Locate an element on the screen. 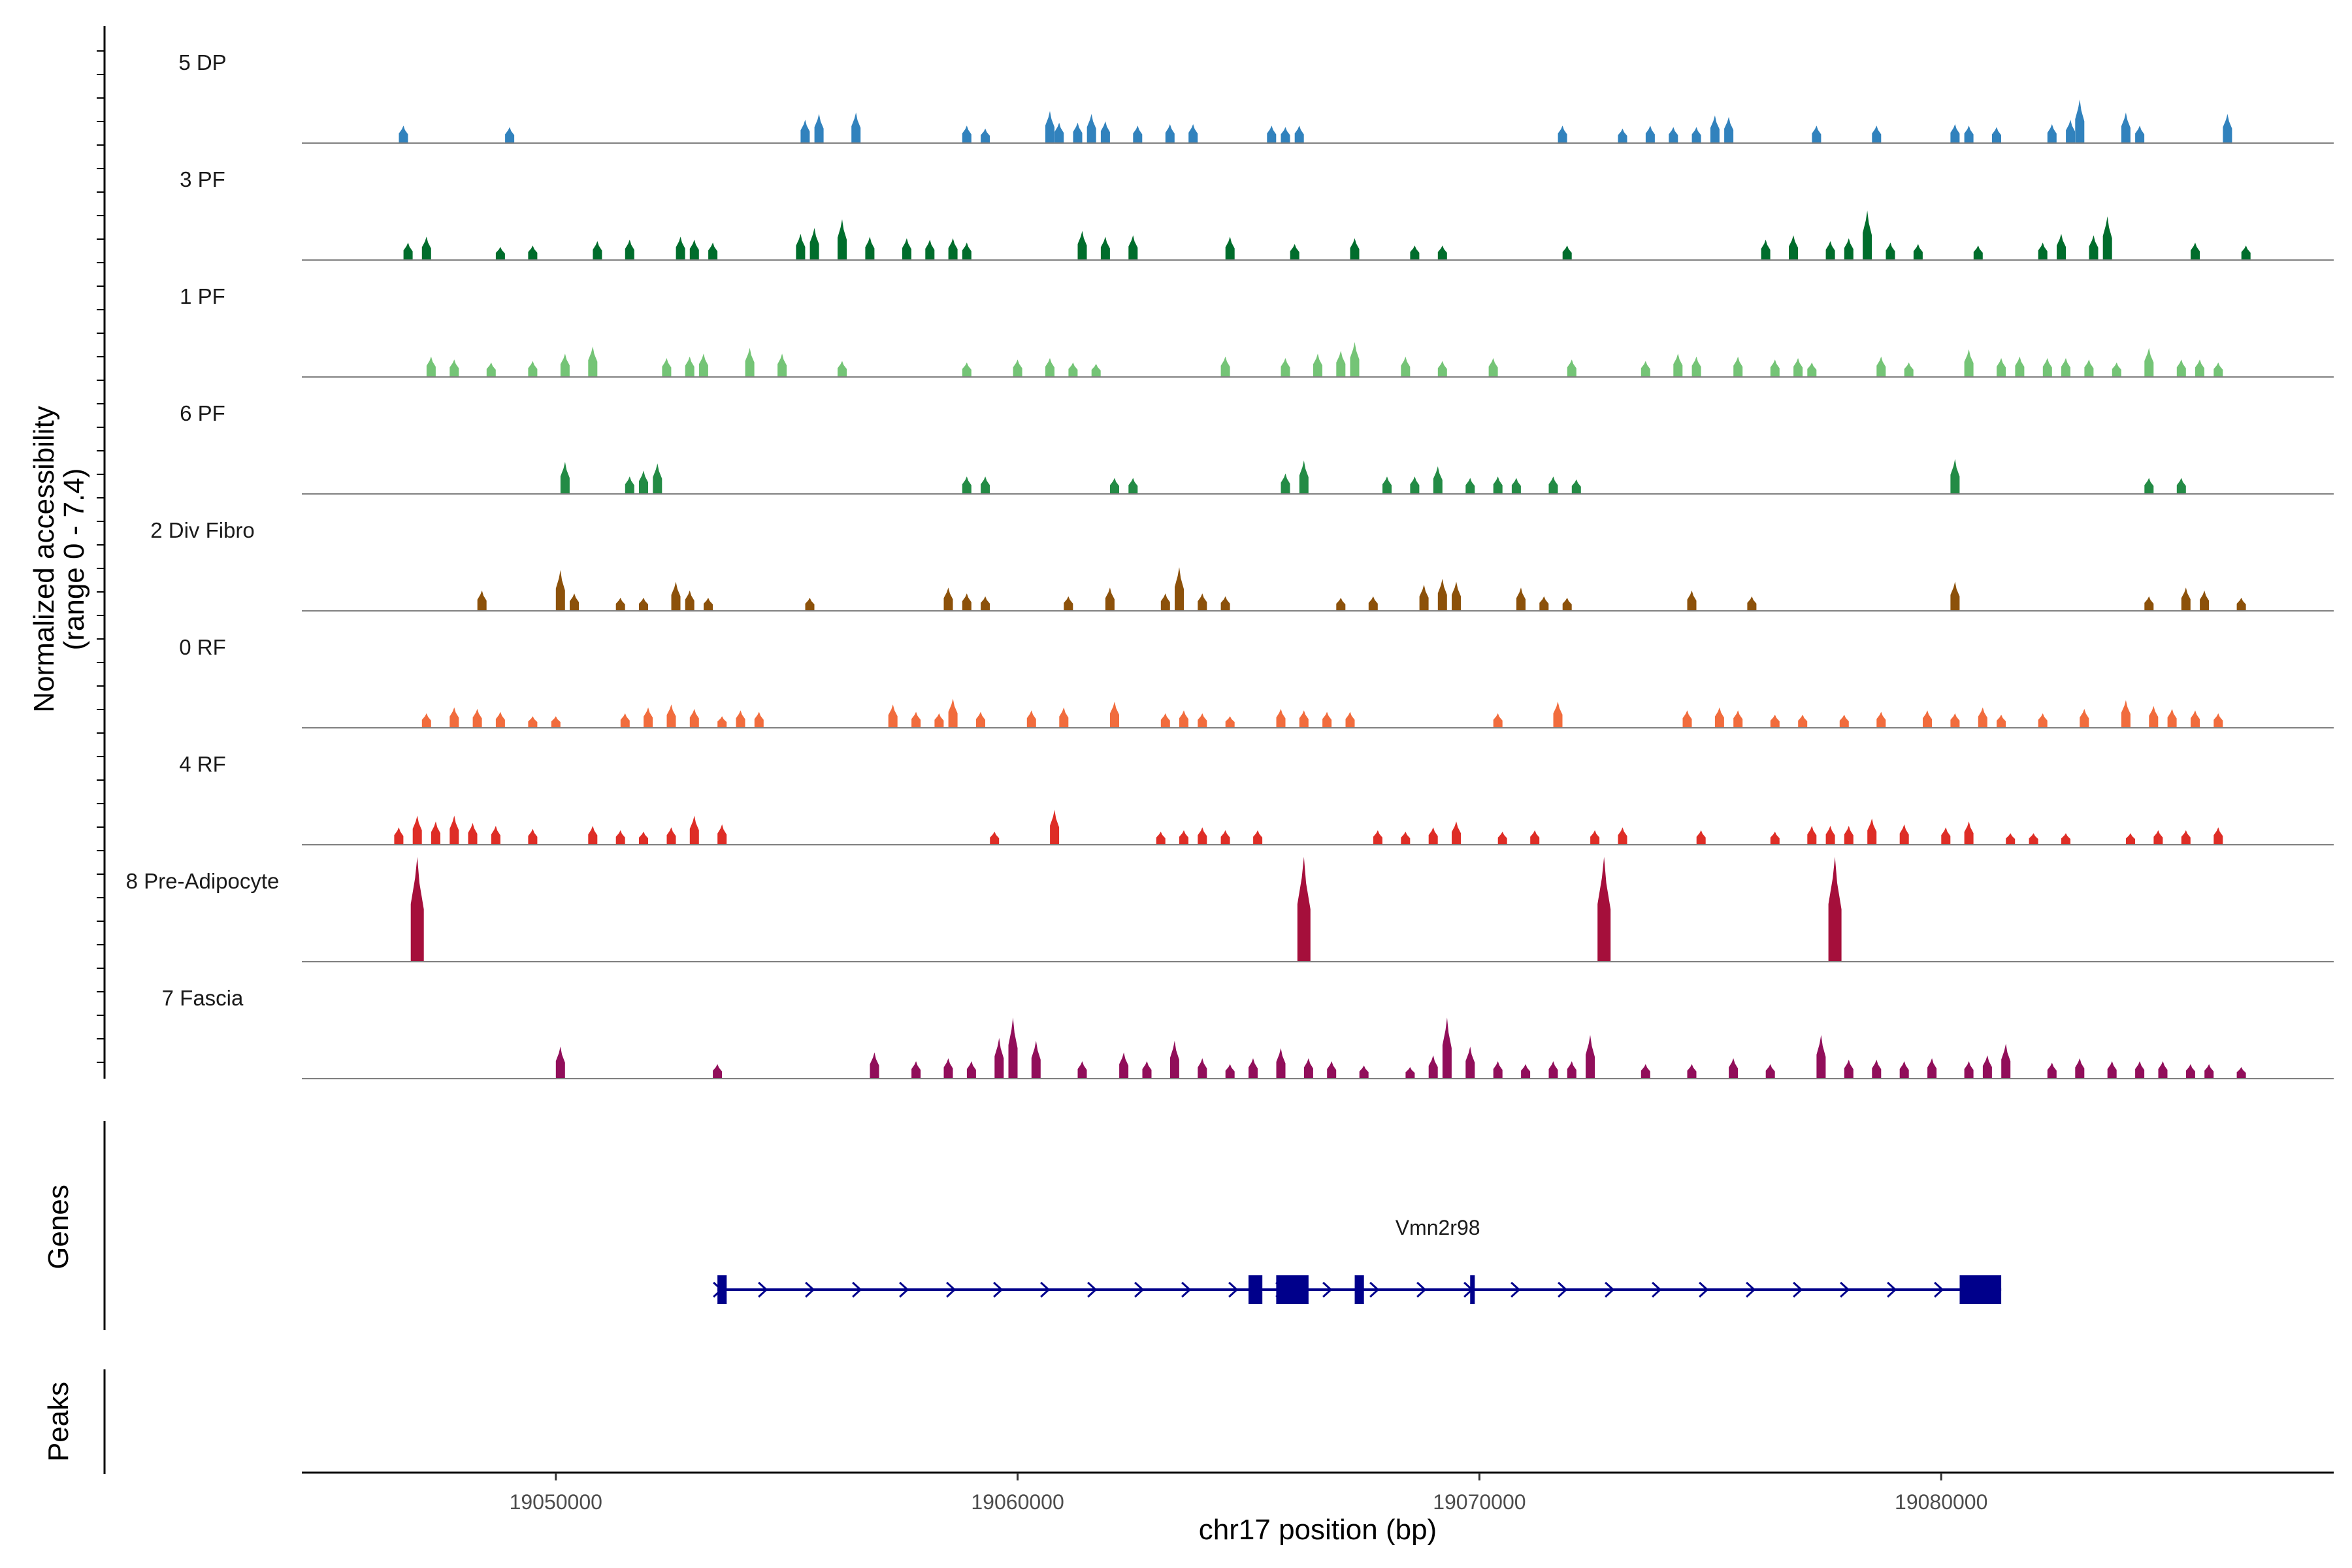 This screenshot has height=1568, width=2352. gene-panel: Genes Vmn2r98 is located at coordinates (1022, 1225).